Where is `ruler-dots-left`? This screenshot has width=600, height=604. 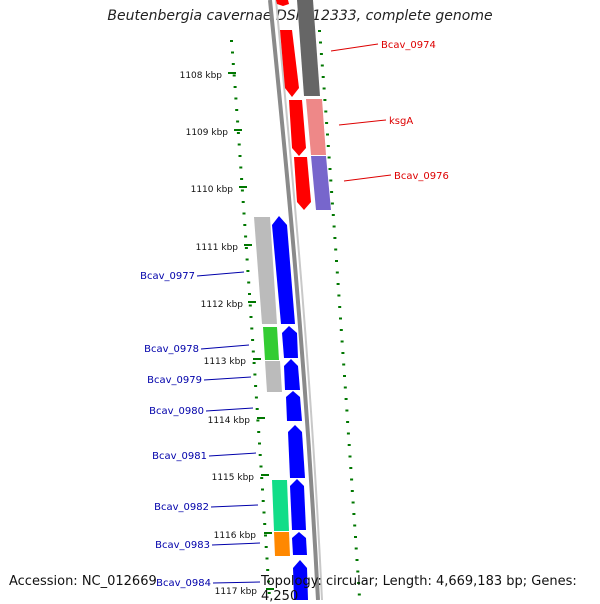 ruler-dots-left is located at coordinates (250, 317).